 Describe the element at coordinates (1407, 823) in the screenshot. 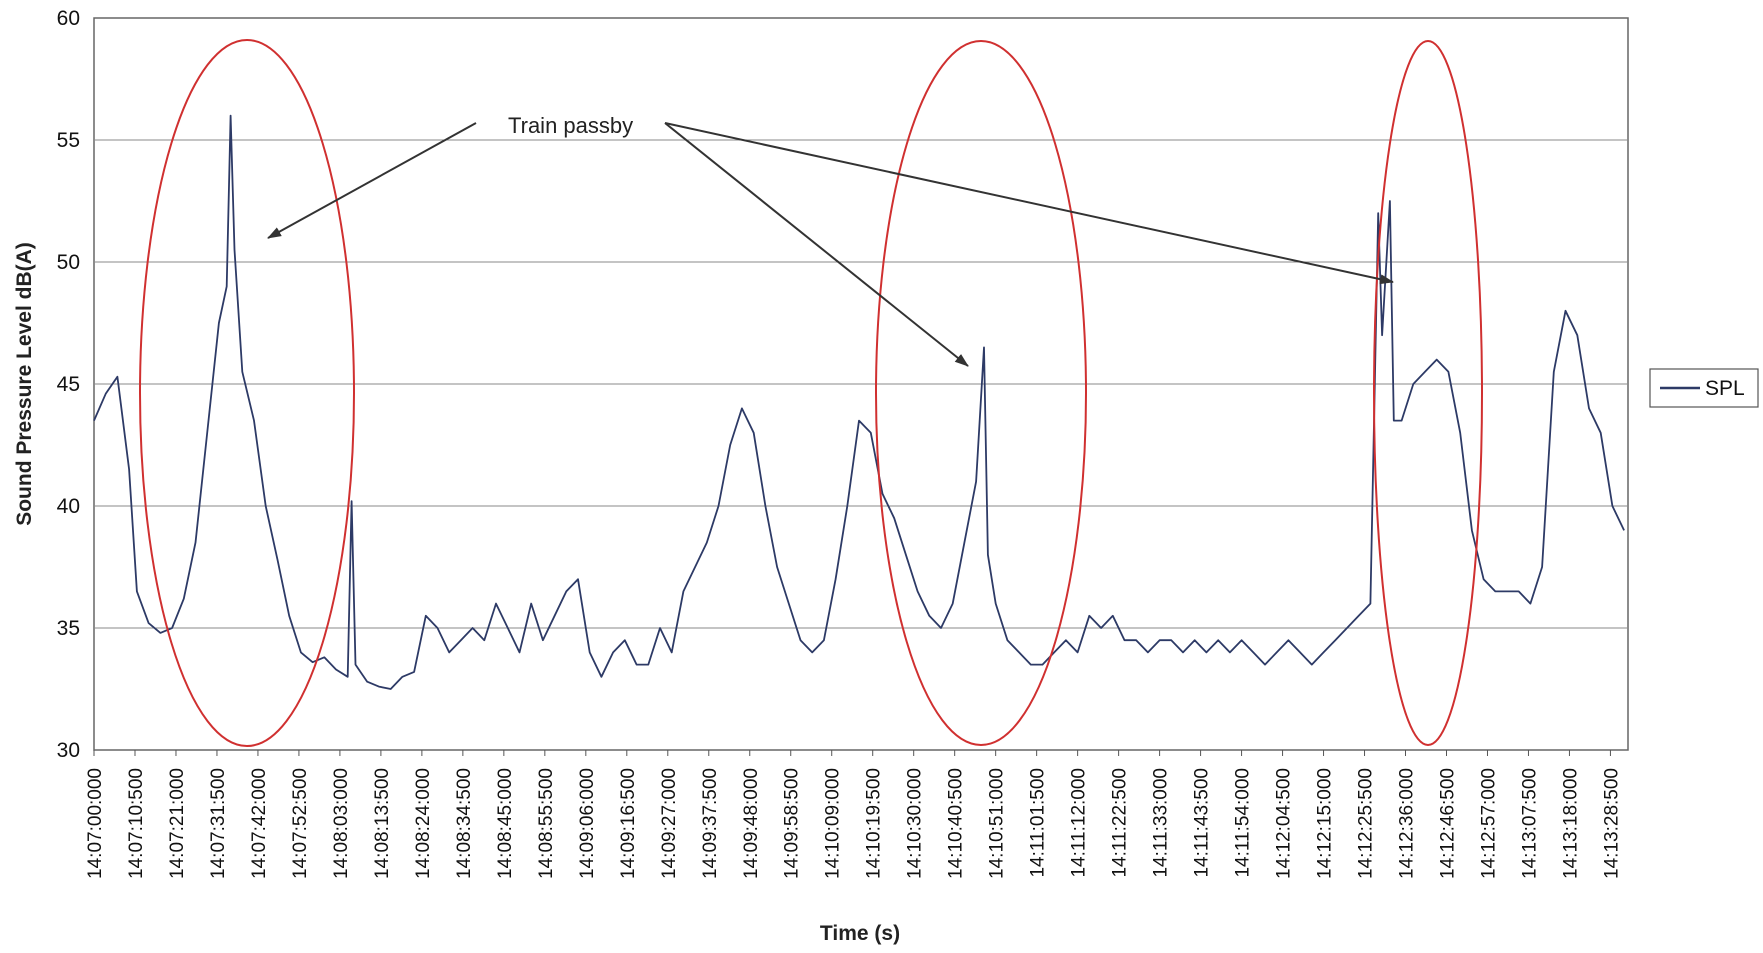

I see `x-tick-label: 14:12:36:000` at that location.